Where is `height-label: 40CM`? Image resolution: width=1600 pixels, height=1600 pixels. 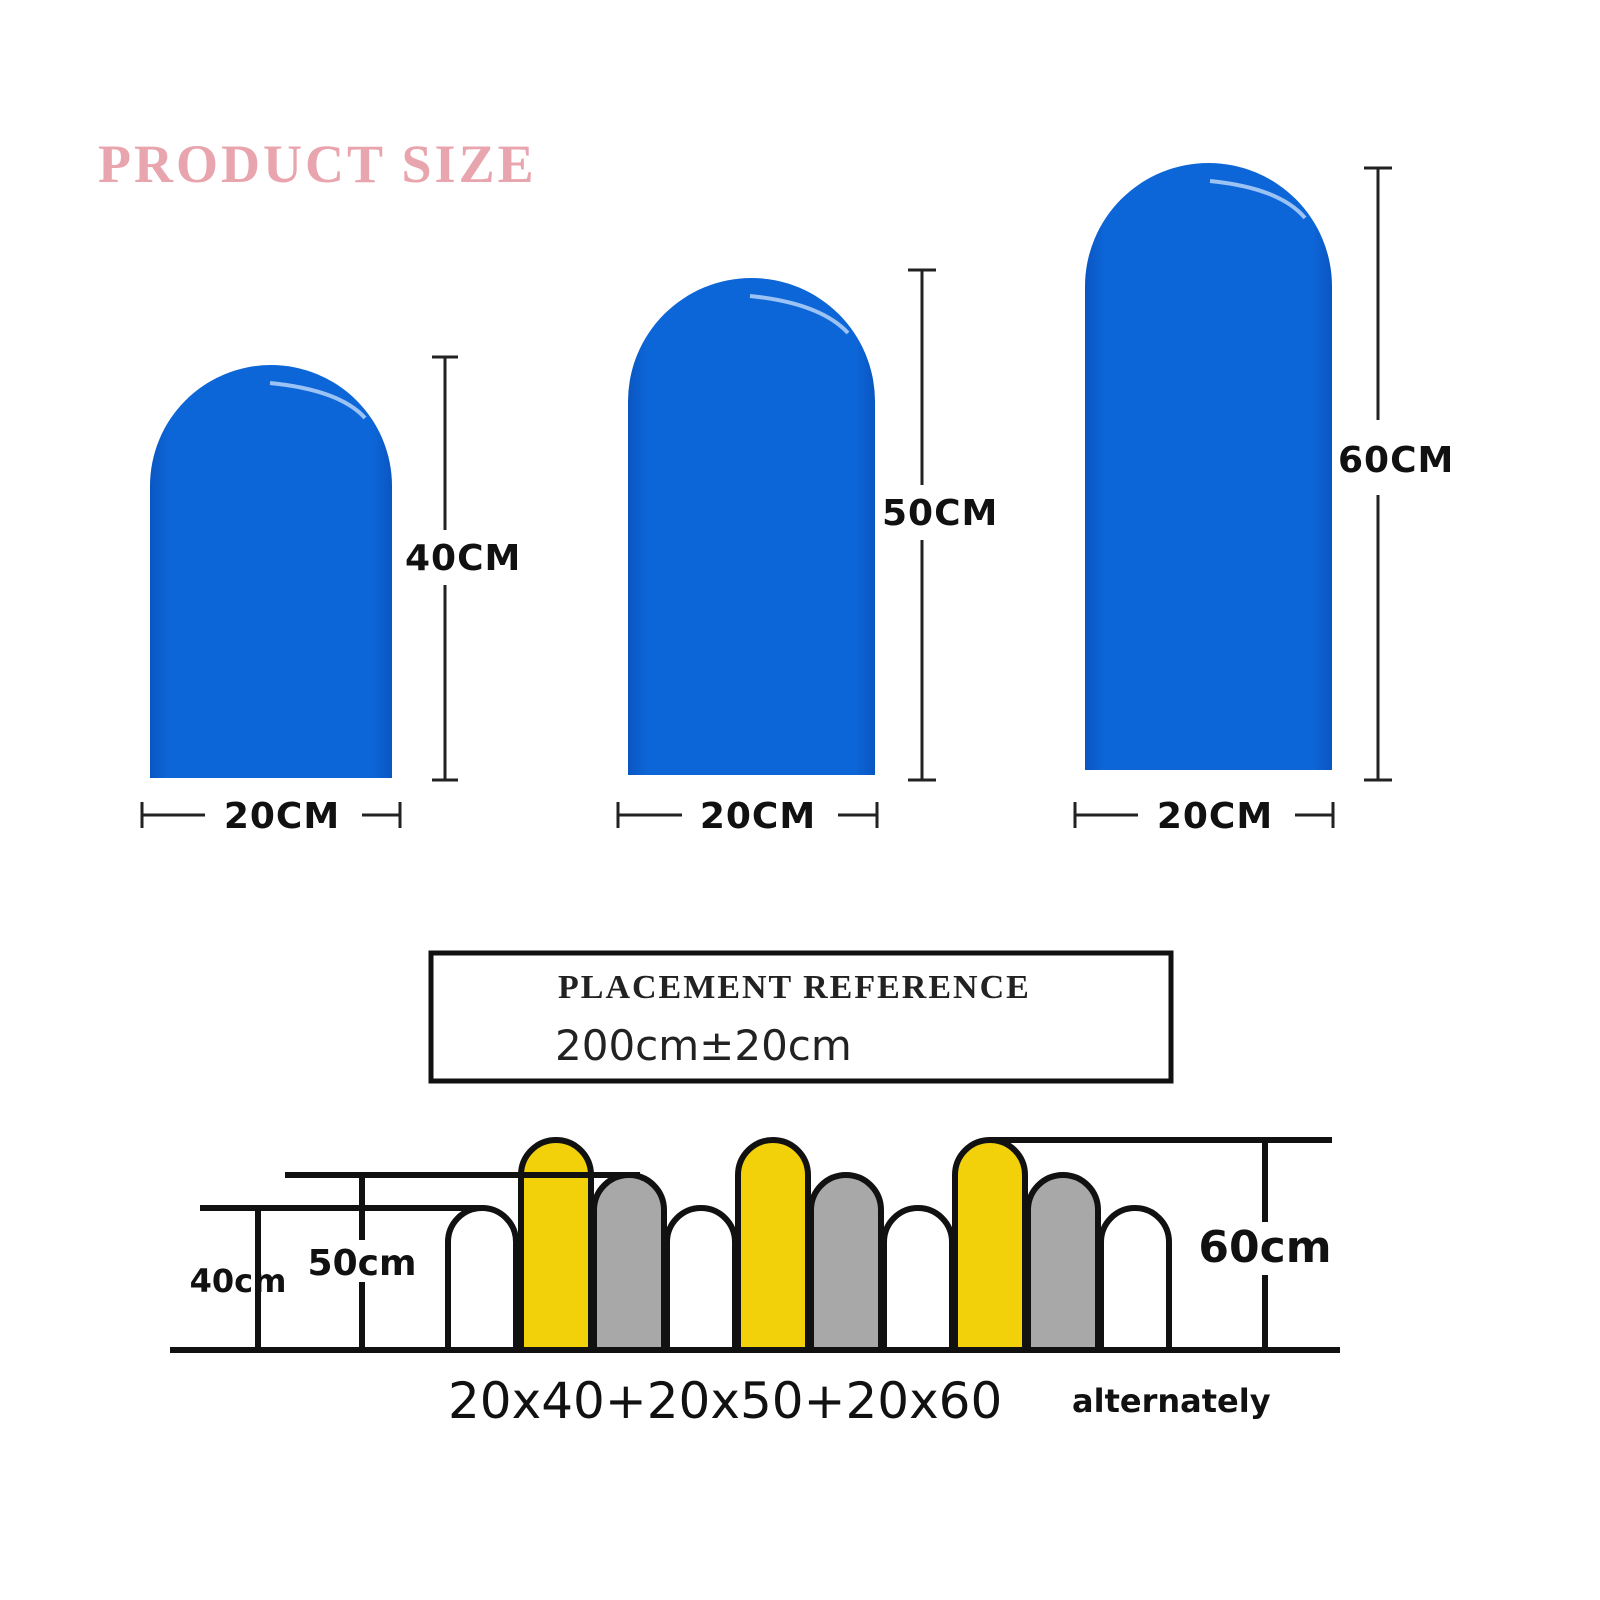 height-label: 40CM is located at coordinates (463, 558).